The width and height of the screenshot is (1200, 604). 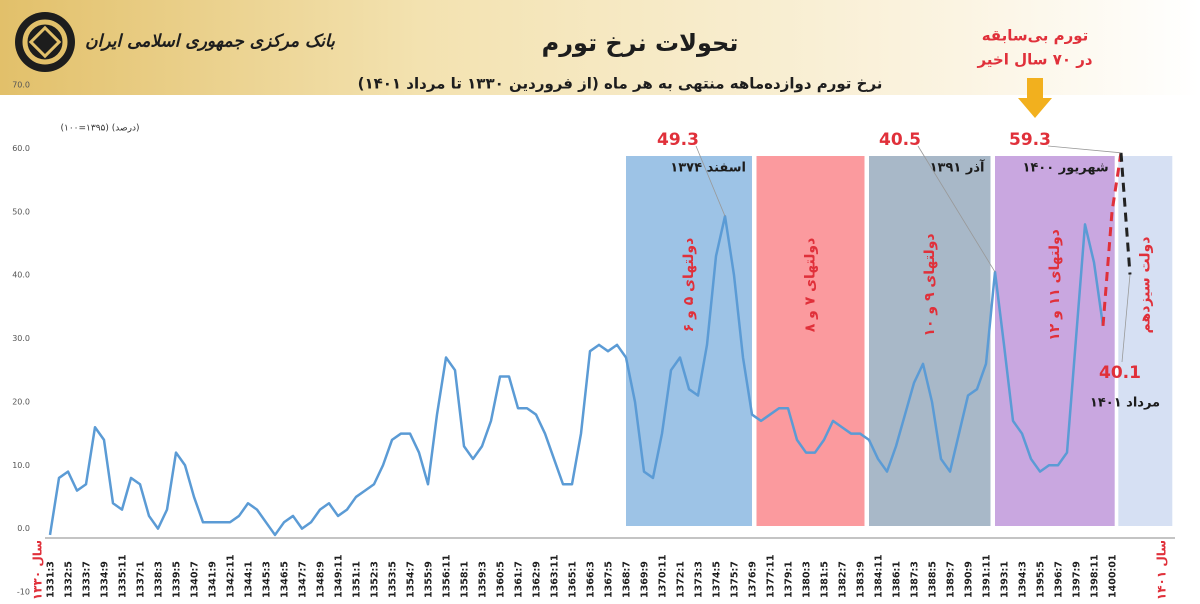 I want to click on data-label: 40.5, so click(x=900, y=140).